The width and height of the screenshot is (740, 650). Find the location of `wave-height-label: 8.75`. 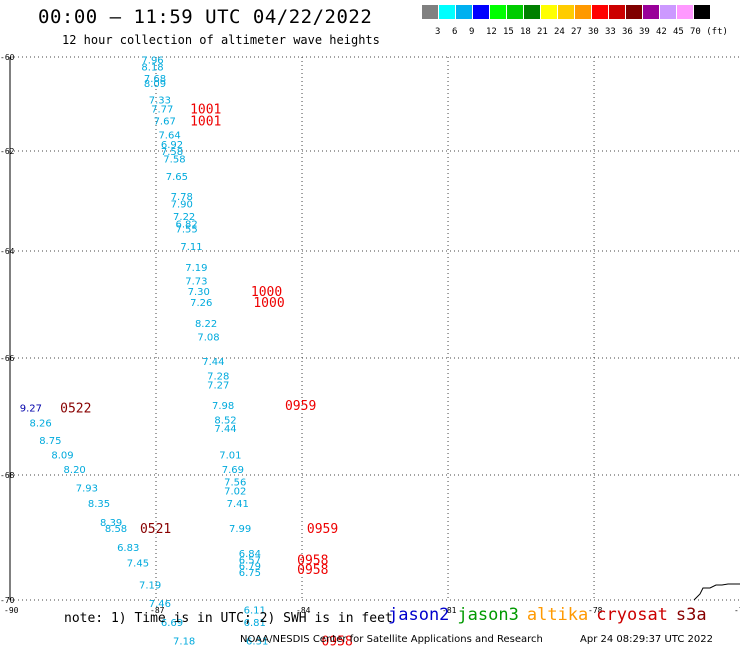

wave-height-label: 8.75 is located at coordinates (50, 441).